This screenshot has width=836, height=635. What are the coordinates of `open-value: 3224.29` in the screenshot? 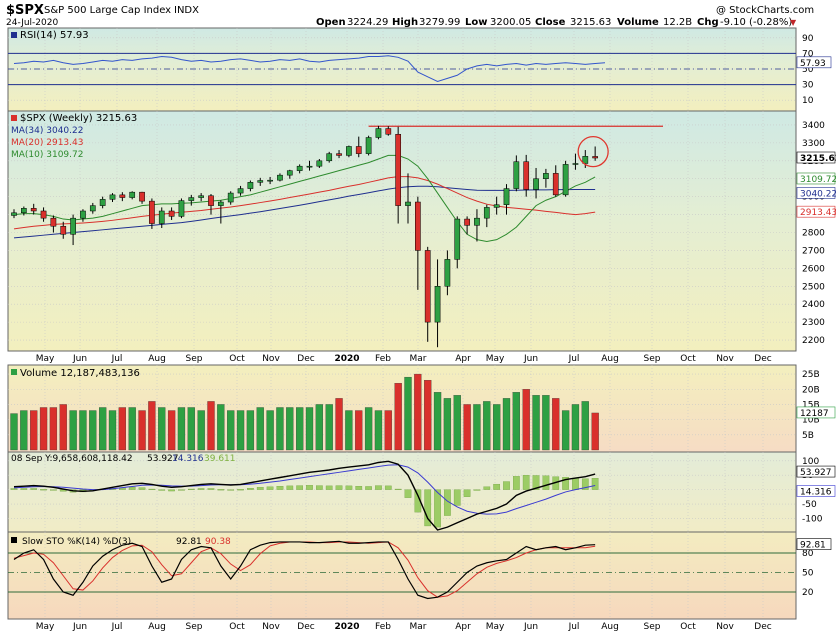 It's located at (367, 22).